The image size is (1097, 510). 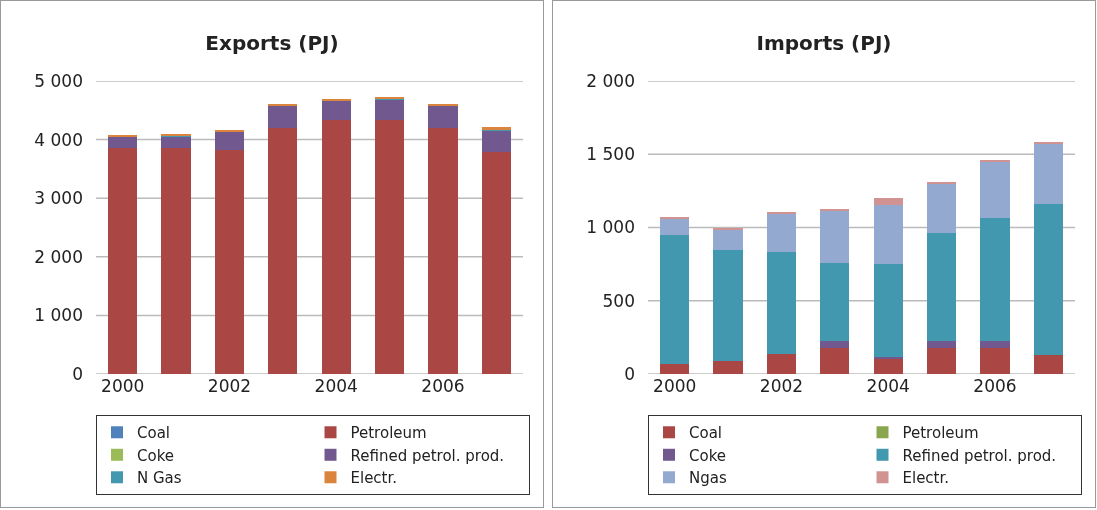 I want to click on y-tick-label: 5 000, so click(x=58, y=80).